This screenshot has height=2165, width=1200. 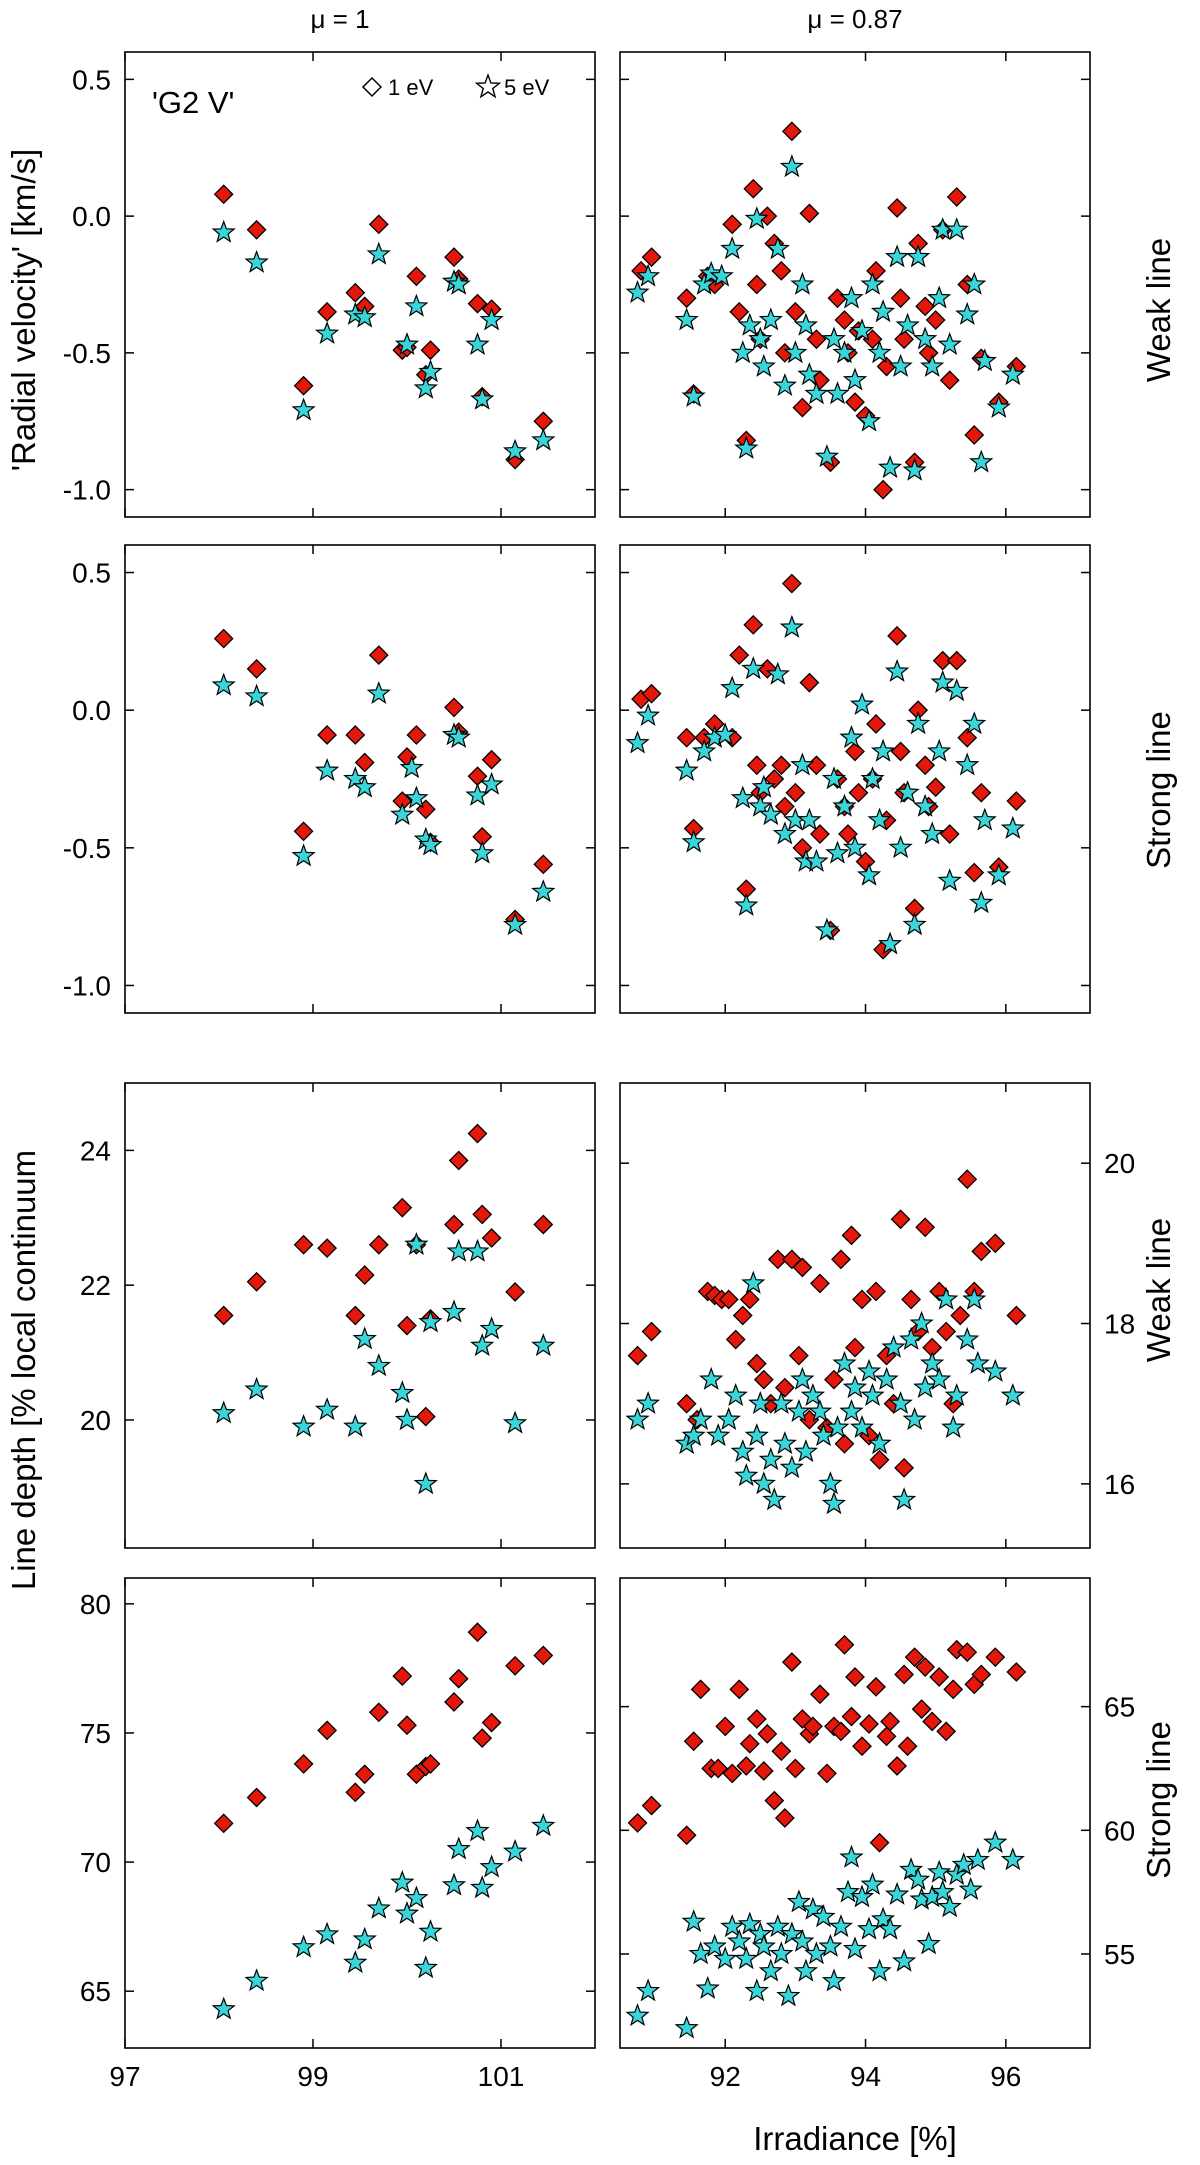 I want to click on y-tick-label: 0.0, so click(x=91, y=216).